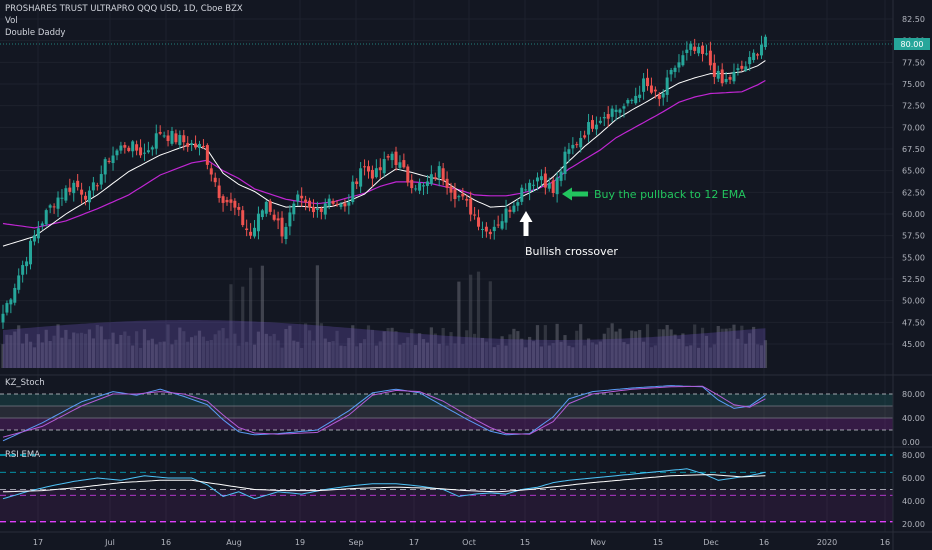 This screenshot has width=932, height=550. What do you see at coordinates (827, 542) in the screenshot?
I see `time-tick-label: 2020` at bounding box center [827, 542].